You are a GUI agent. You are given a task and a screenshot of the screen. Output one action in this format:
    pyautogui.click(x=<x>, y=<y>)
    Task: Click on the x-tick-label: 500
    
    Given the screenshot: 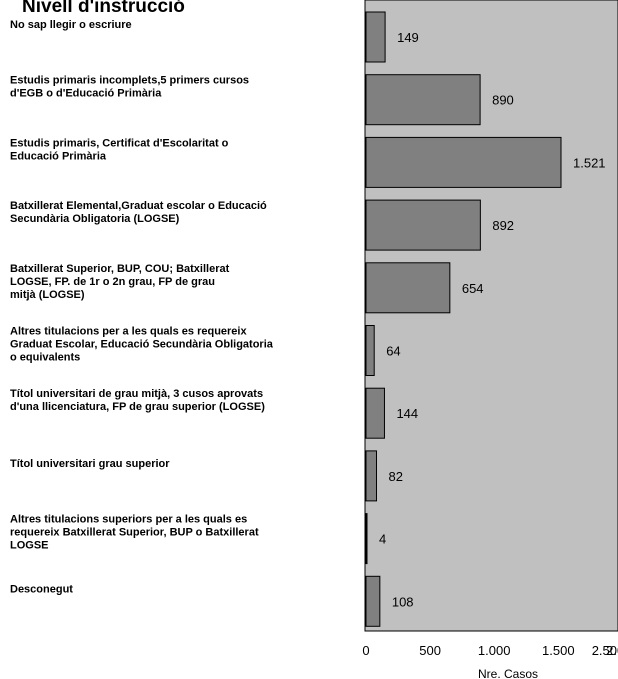 What is the action you would take?
    pyautogui.click(x=430, y=650)
    